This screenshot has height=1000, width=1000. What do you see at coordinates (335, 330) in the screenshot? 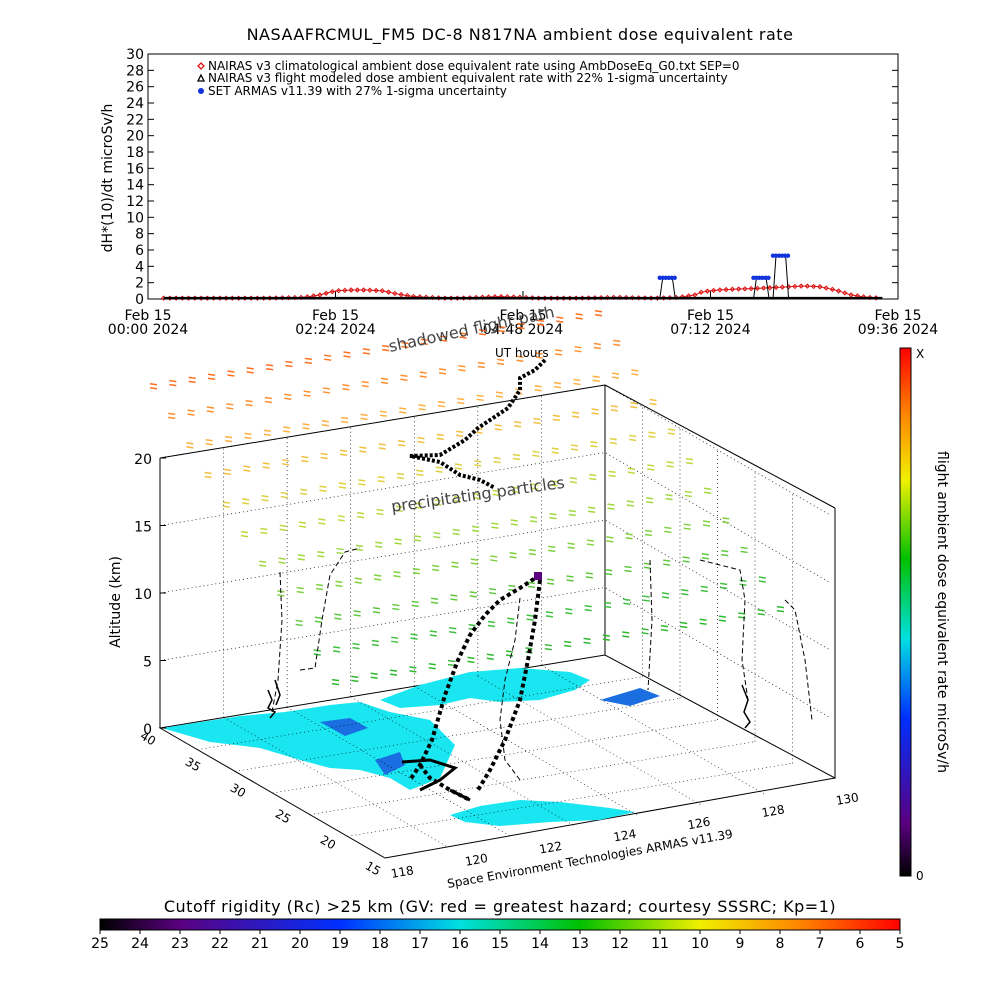
I see `top-x-tick-time: 02:24 2024` at bounding box center [335, 330].